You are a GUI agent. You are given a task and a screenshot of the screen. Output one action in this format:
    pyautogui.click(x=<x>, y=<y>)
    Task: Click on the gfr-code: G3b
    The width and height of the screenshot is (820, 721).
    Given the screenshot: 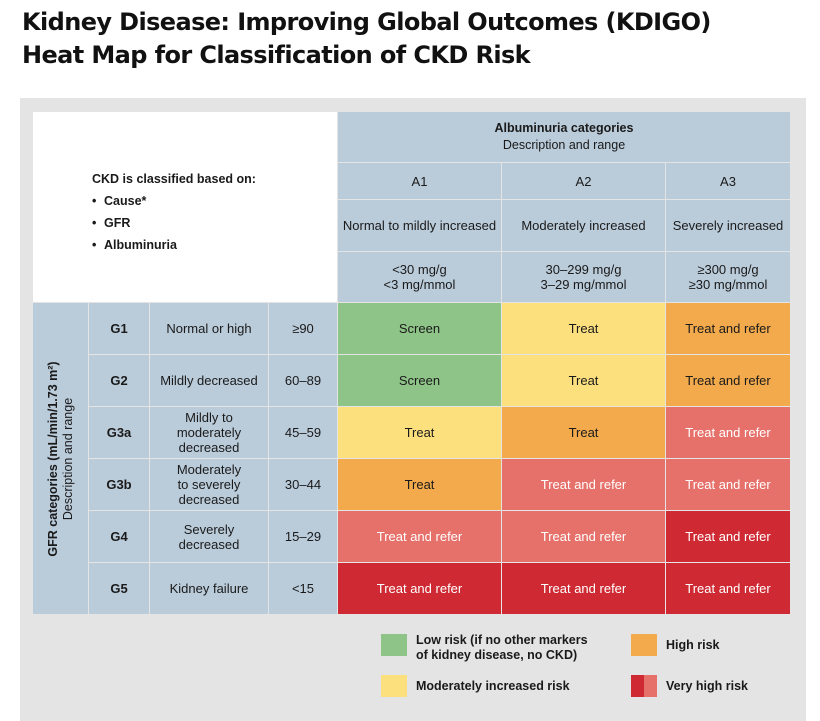 What is the action you would take?
    pyautogui.click(x=119, y=484)
    